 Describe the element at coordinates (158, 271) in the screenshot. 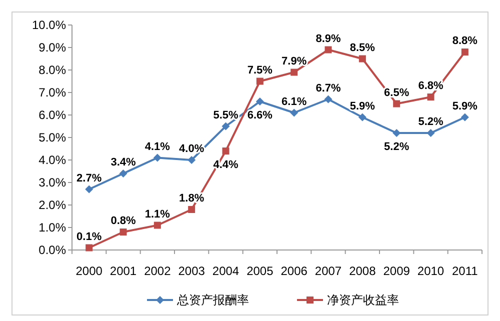

I see `x-tick-label: 2002` at that location.